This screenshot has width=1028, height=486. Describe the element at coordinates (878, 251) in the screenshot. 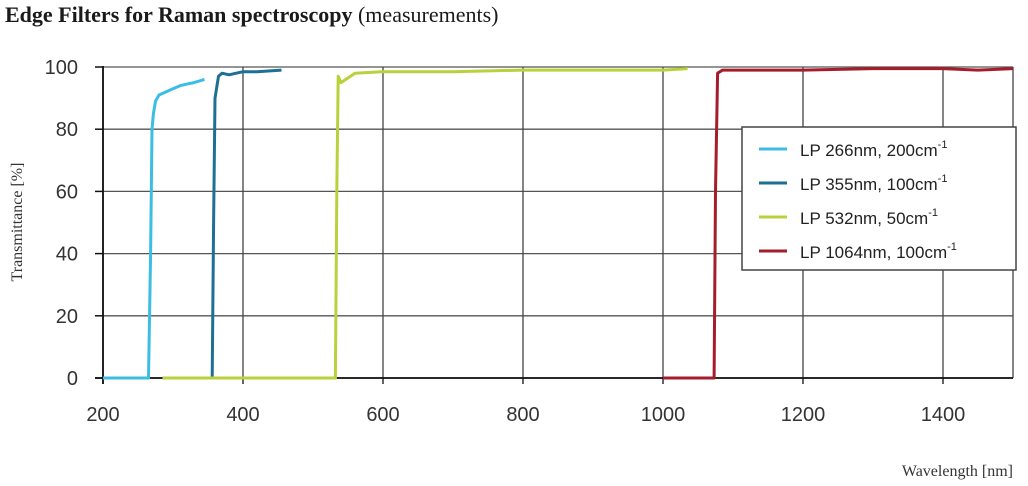

I see `legend-item-label: LP 1064nm, 100cm-1` at that location.